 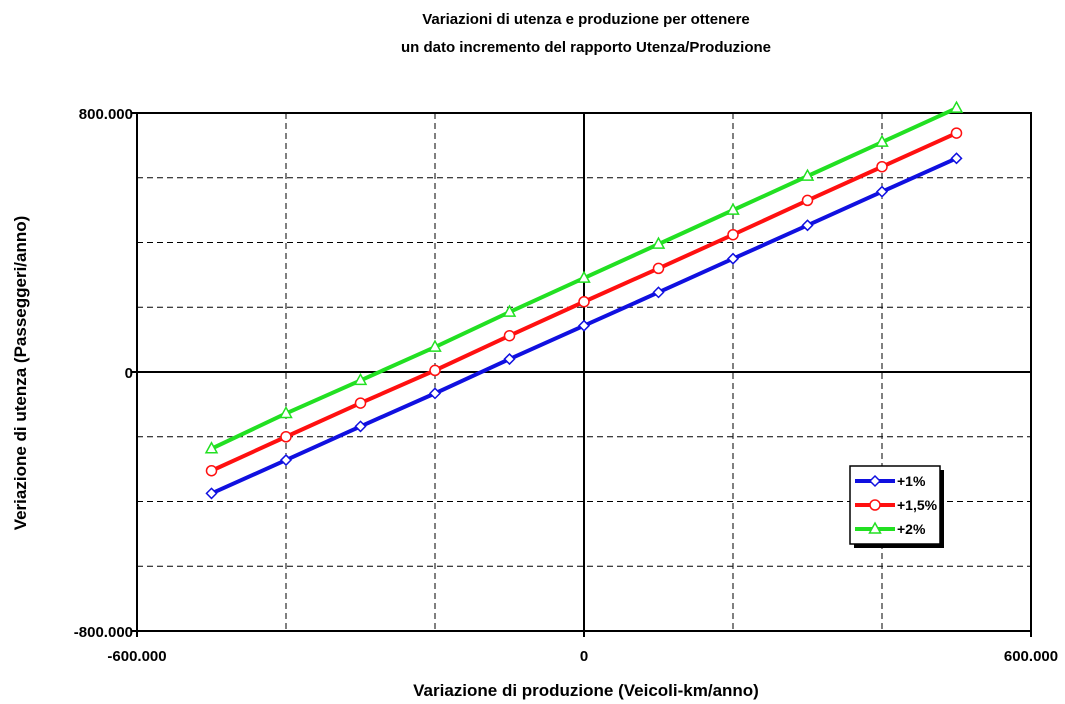 I want to click on y-tick-label: -800.000, so click(x=103, y=632).